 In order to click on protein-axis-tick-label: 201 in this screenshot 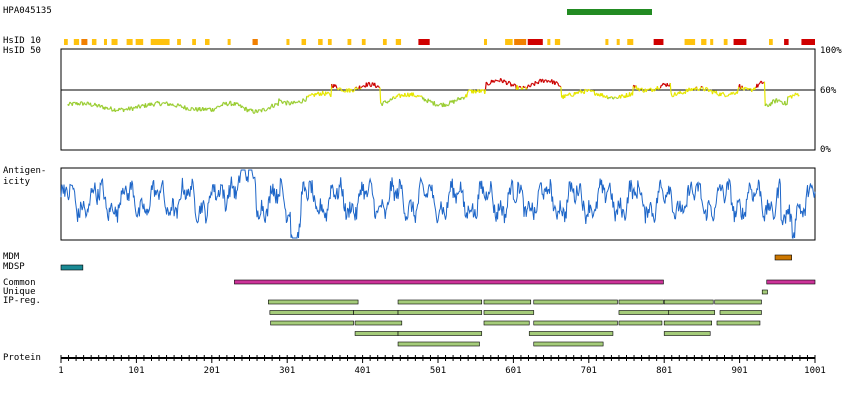, I will do `click(212, 371)`.